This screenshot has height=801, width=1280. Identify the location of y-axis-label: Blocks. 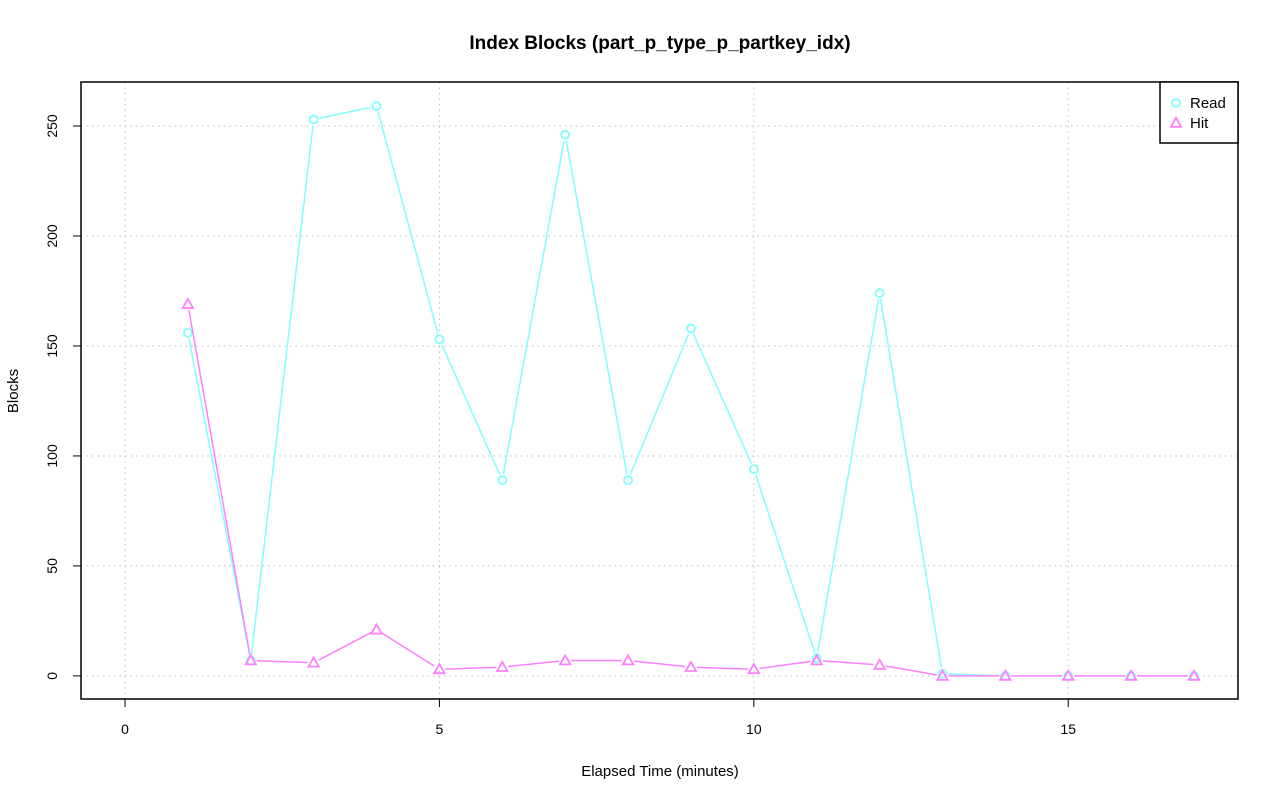
(13, 391).